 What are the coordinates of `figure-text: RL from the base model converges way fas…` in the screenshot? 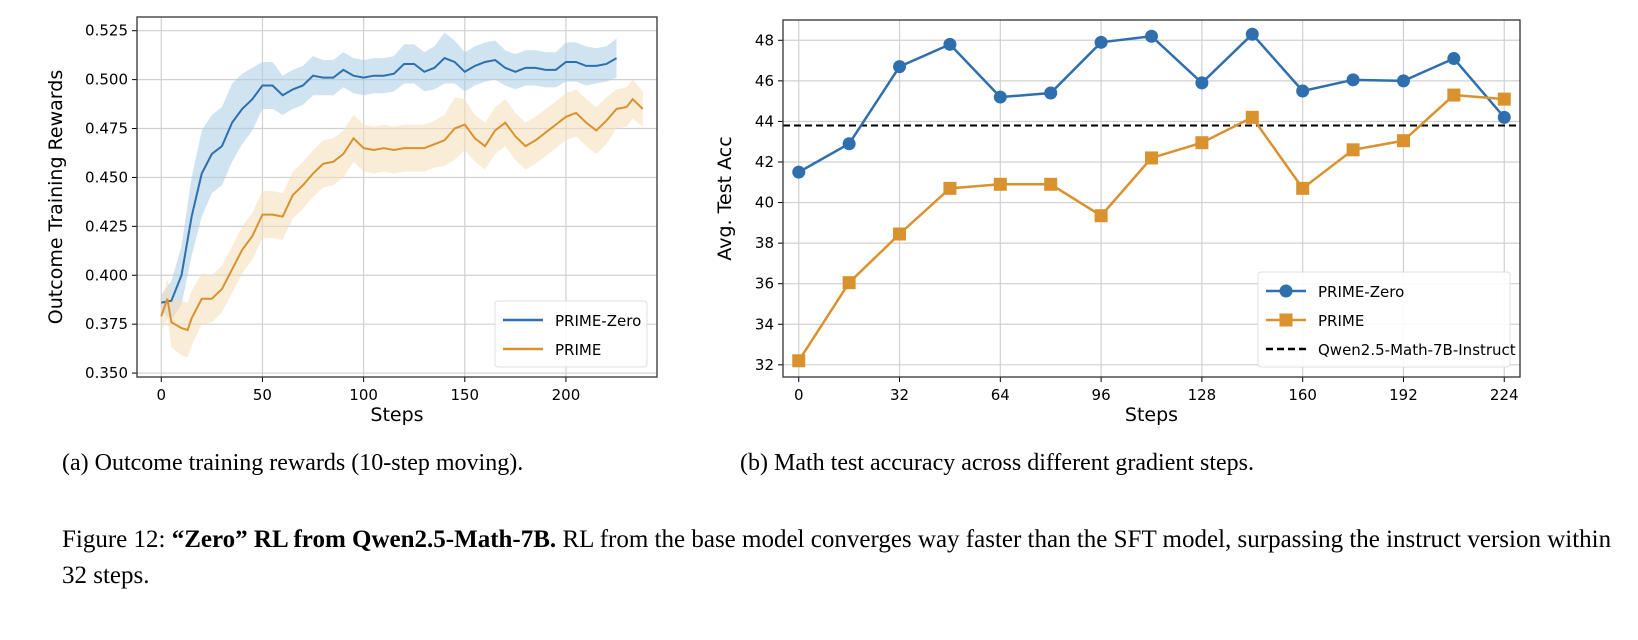 It's located at (837, 557).